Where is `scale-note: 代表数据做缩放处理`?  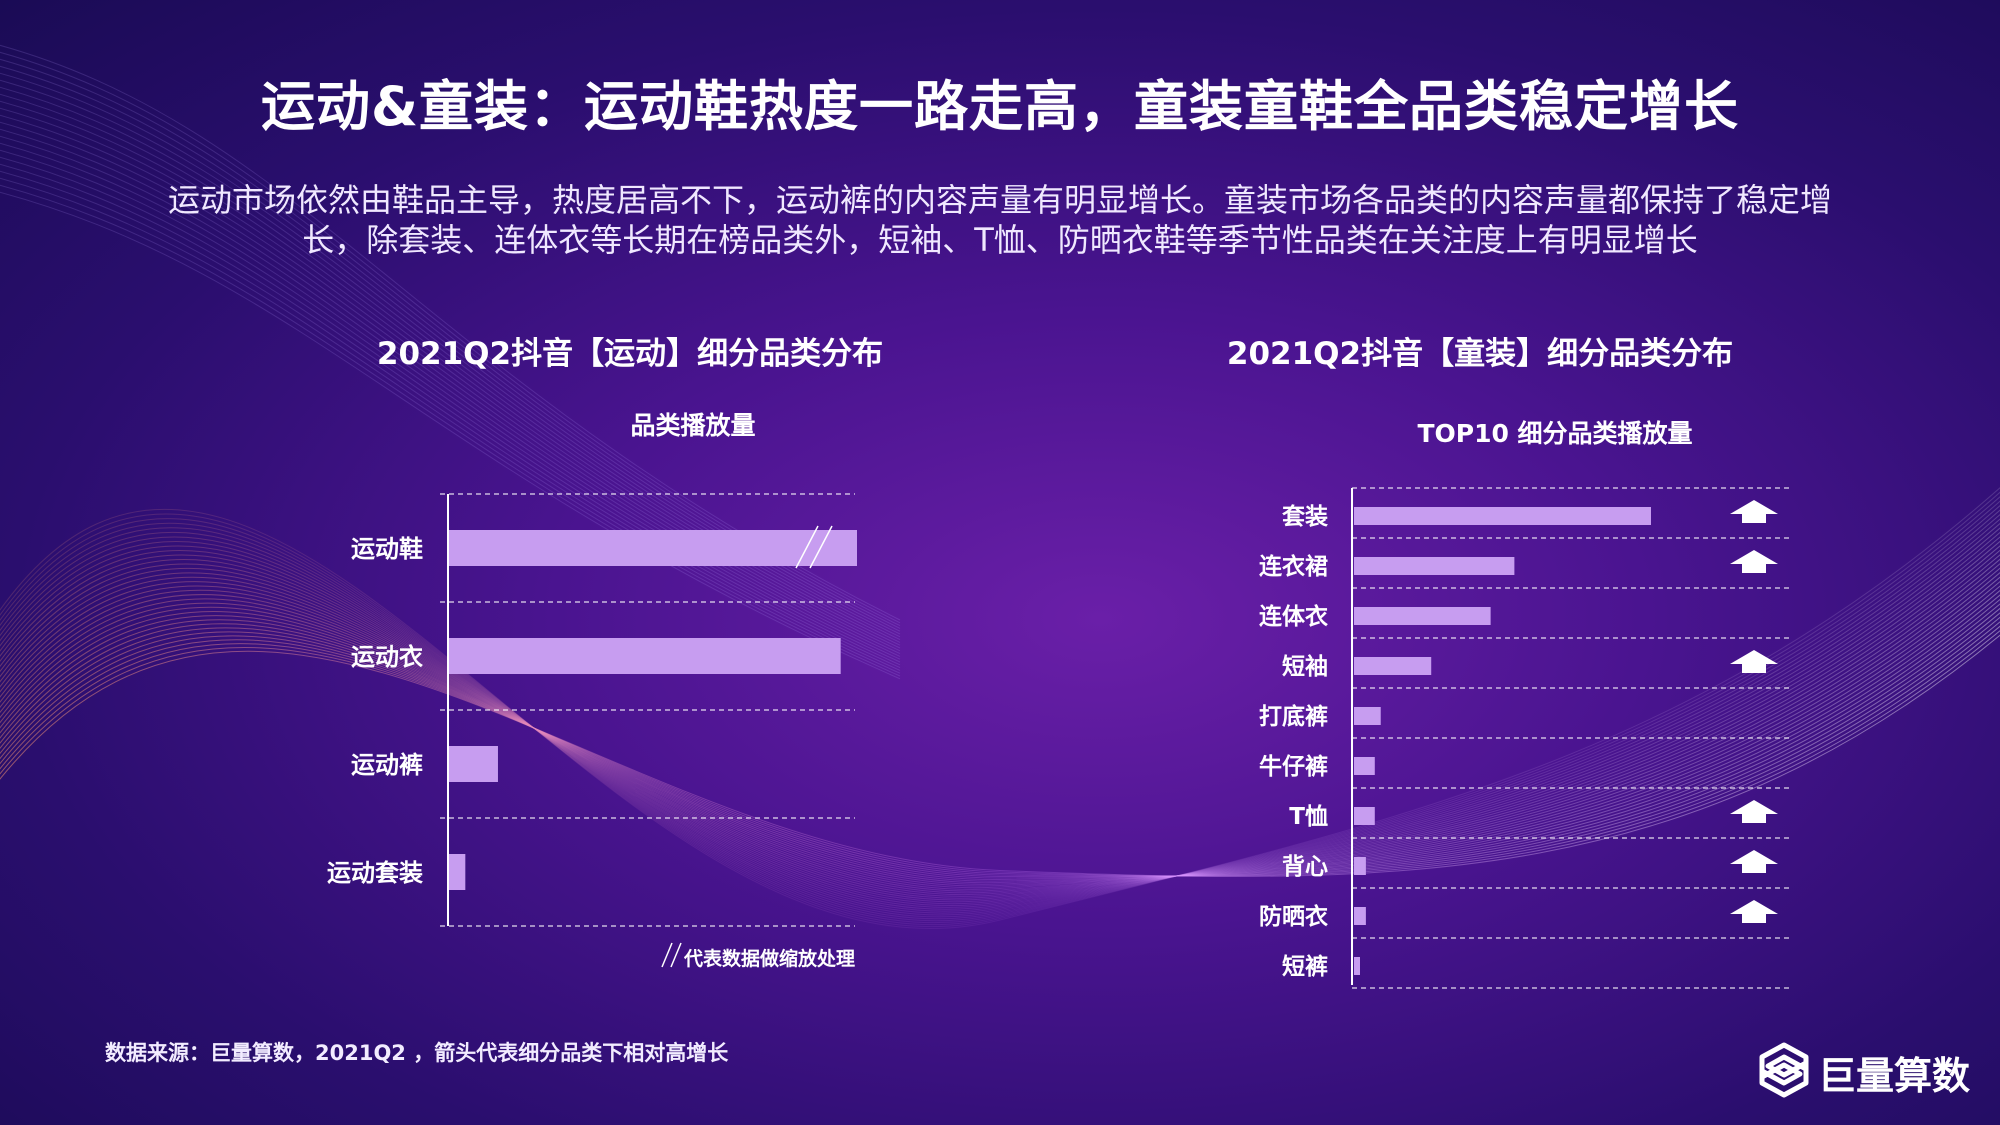 scale-note: 代表数据做缩放处理 is located at coordinates (769, 958).